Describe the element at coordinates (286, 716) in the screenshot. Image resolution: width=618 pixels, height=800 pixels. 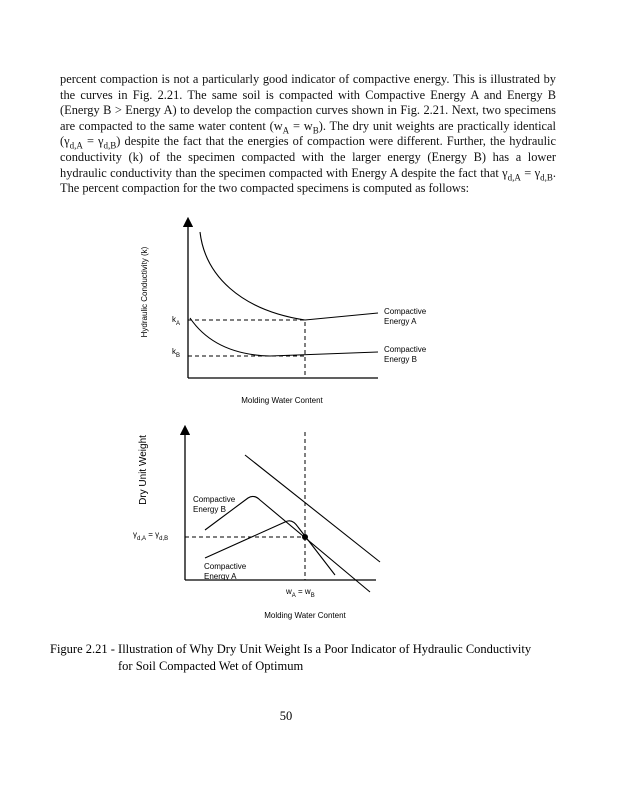
I see `page-number: 50` at that location.